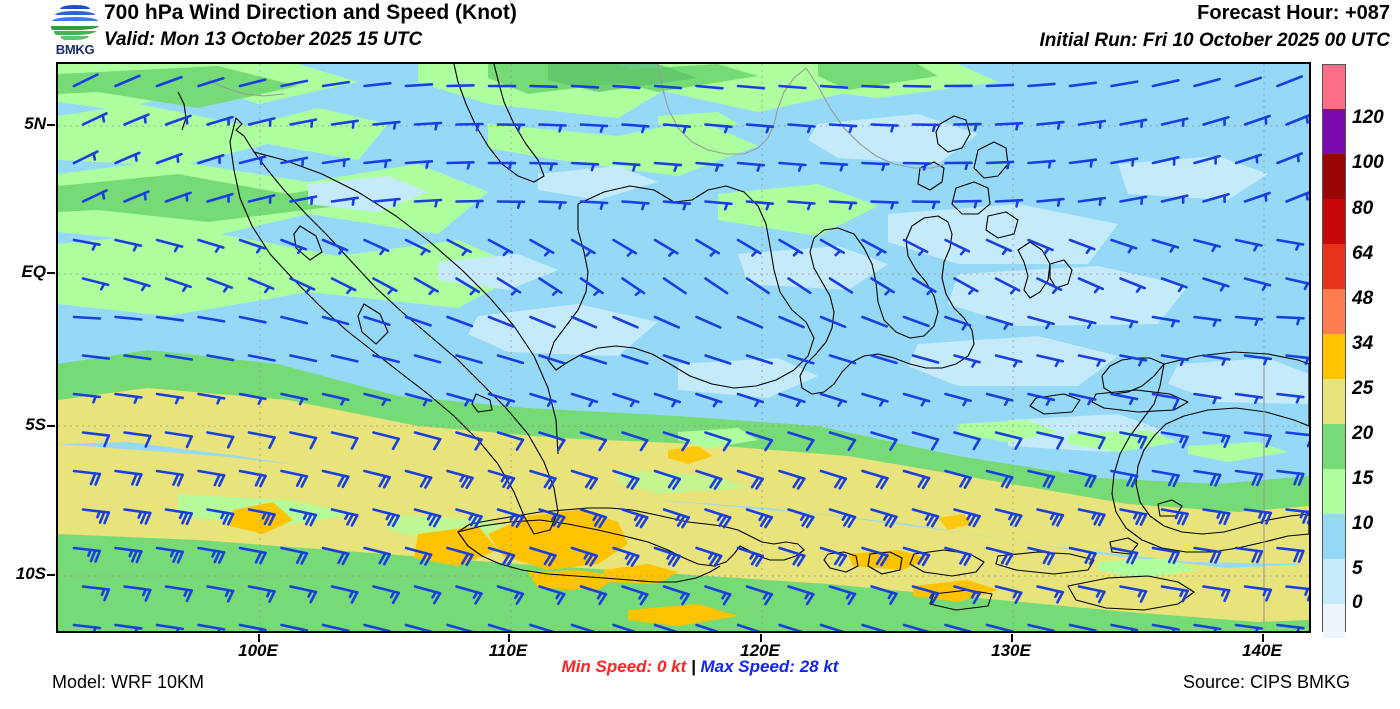 This screenshot has height=709, width=1400. I want to click on colorbar-label-20: 20, so click(1363, 433).